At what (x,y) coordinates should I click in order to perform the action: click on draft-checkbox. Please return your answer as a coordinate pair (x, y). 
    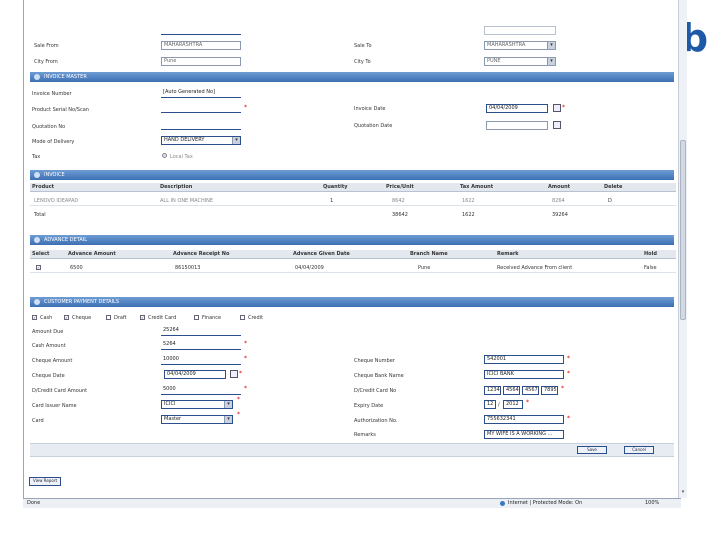
    Looking at the image, I should click on (108, 317).